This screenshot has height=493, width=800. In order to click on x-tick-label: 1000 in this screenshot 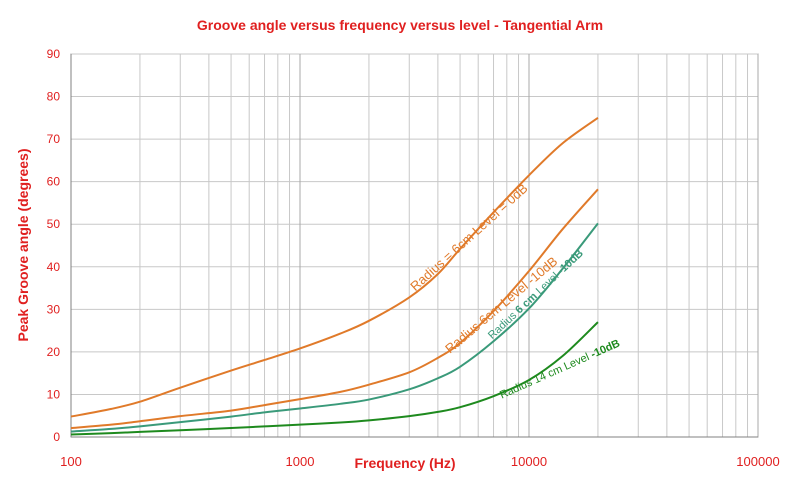, I will do `click(300, 461)`.